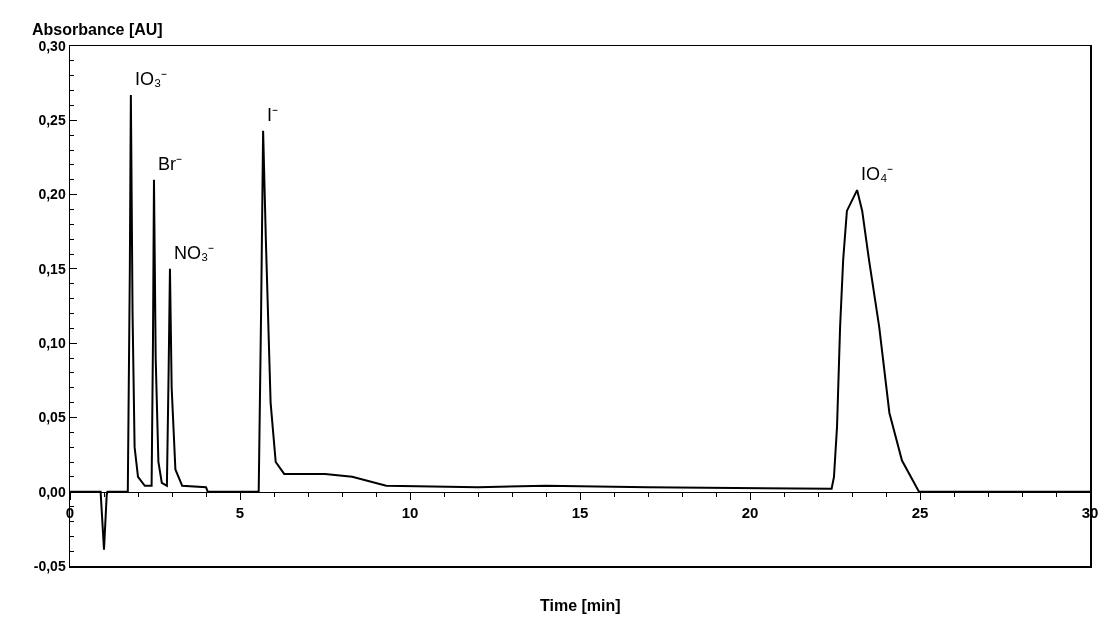 Image resolution: width=1109 pixels, height=629 pixels. Describe the element at coordinates (52, 417) in the screenshot. I see `y-tick-label: 0,05` at that location.